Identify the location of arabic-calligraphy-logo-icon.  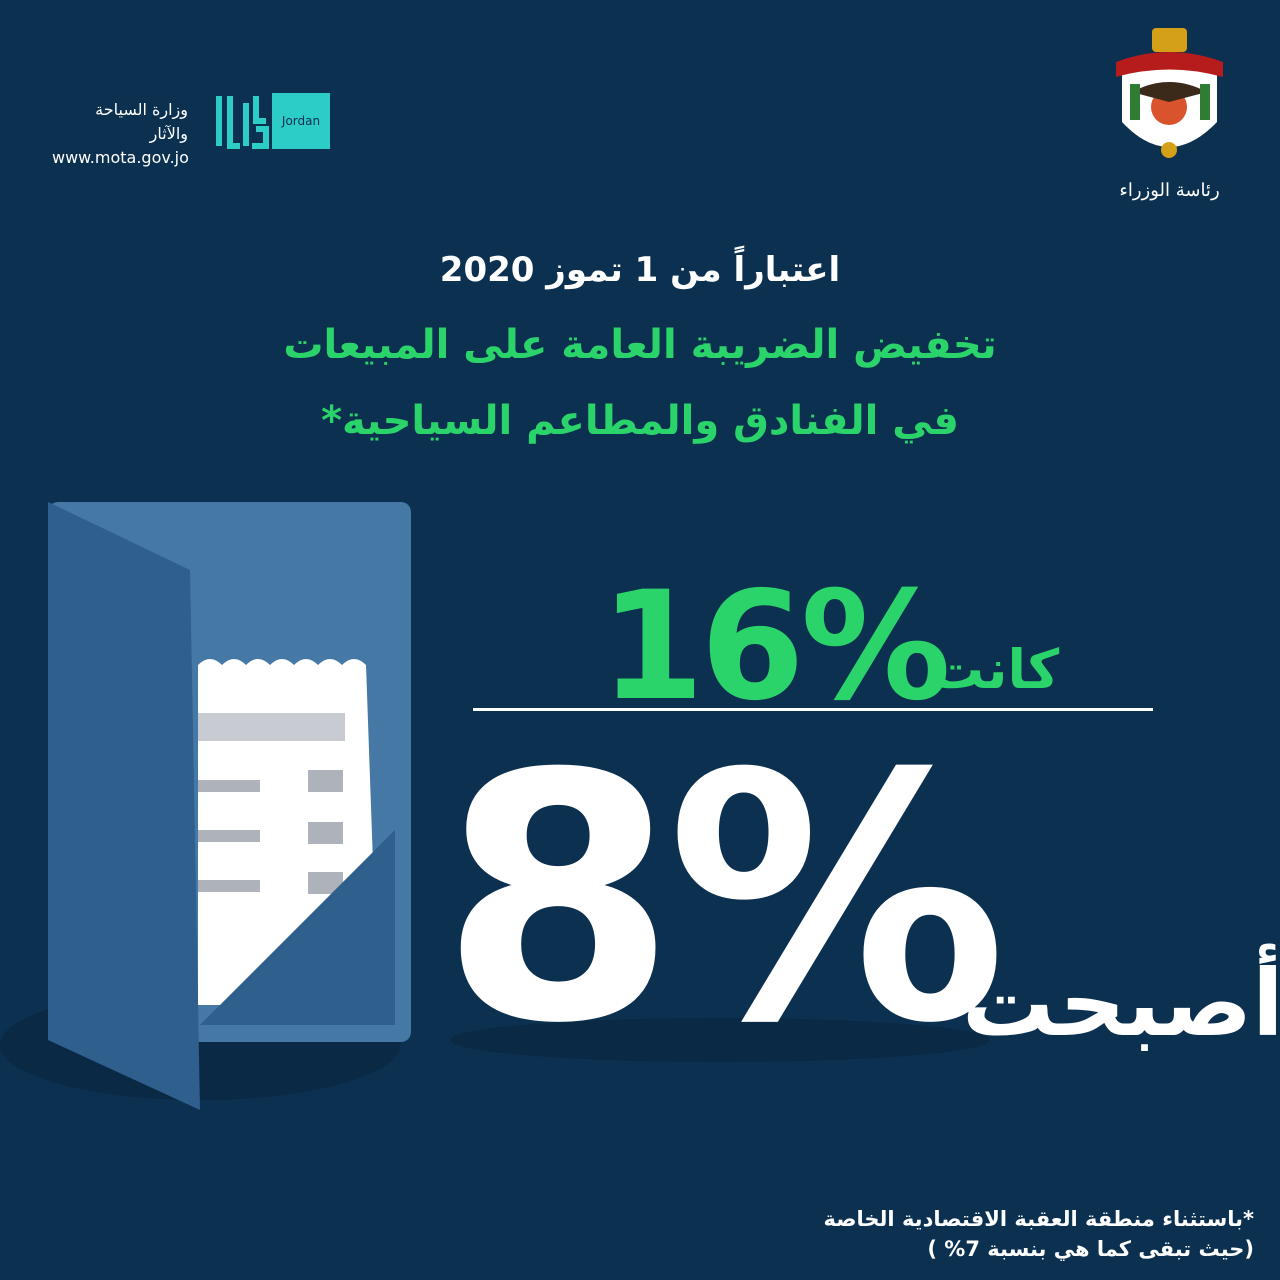
(242, 122).